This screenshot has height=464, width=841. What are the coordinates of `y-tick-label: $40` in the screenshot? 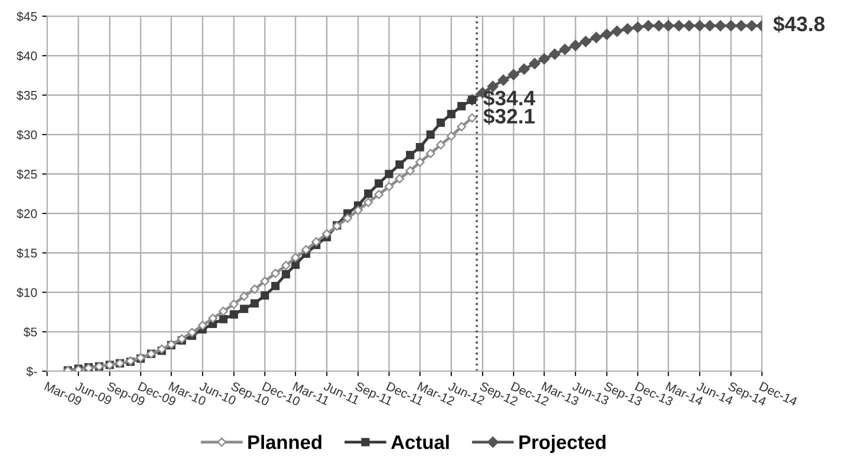 It's located at (26, 56).